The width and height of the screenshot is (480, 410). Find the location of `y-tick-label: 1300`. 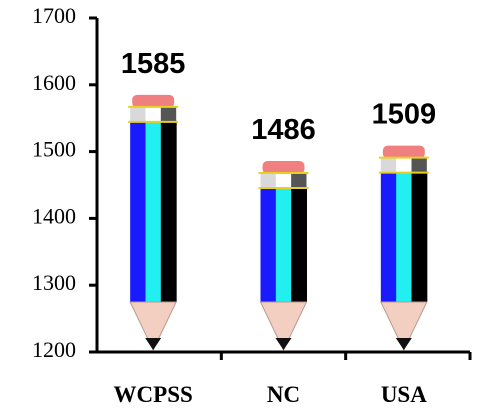

y-tick-label: 1300 is located at coordinates (54, 282).